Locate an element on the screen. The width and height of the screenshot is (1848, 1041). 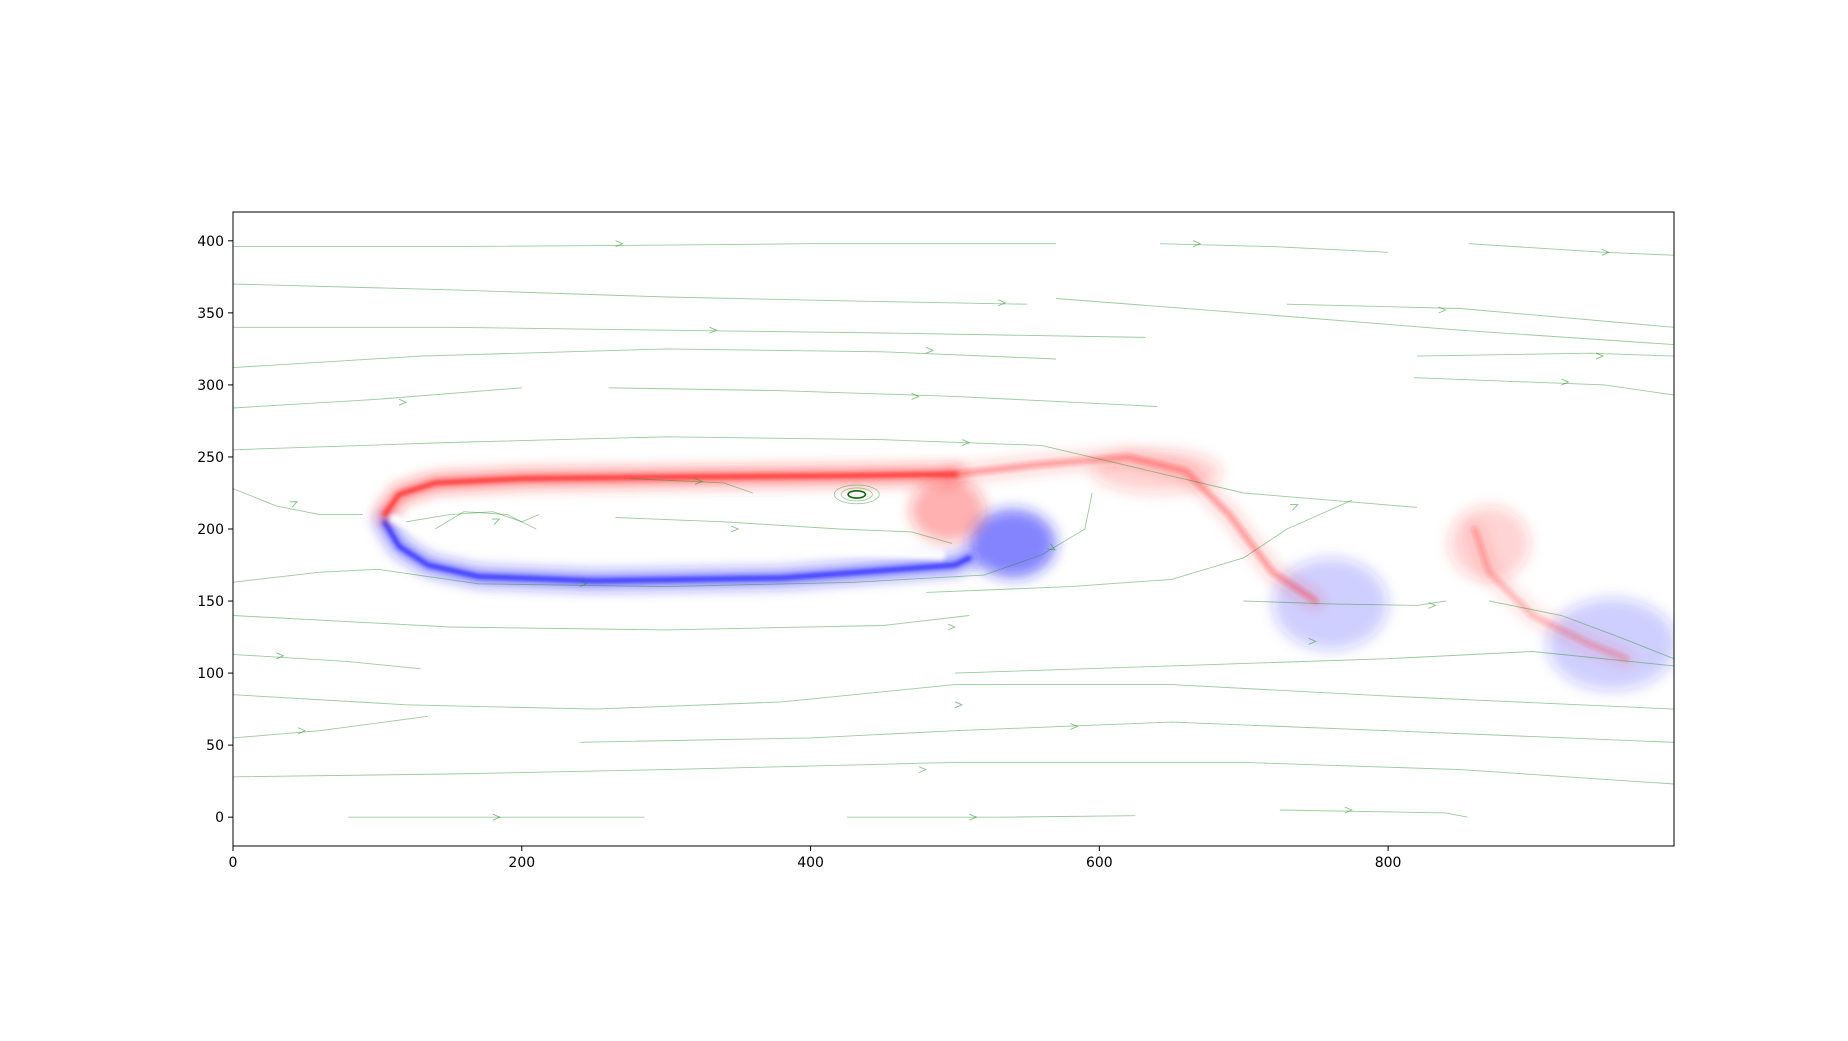
x-tick-label-800: 800 is located at coordinates (1388, 863).